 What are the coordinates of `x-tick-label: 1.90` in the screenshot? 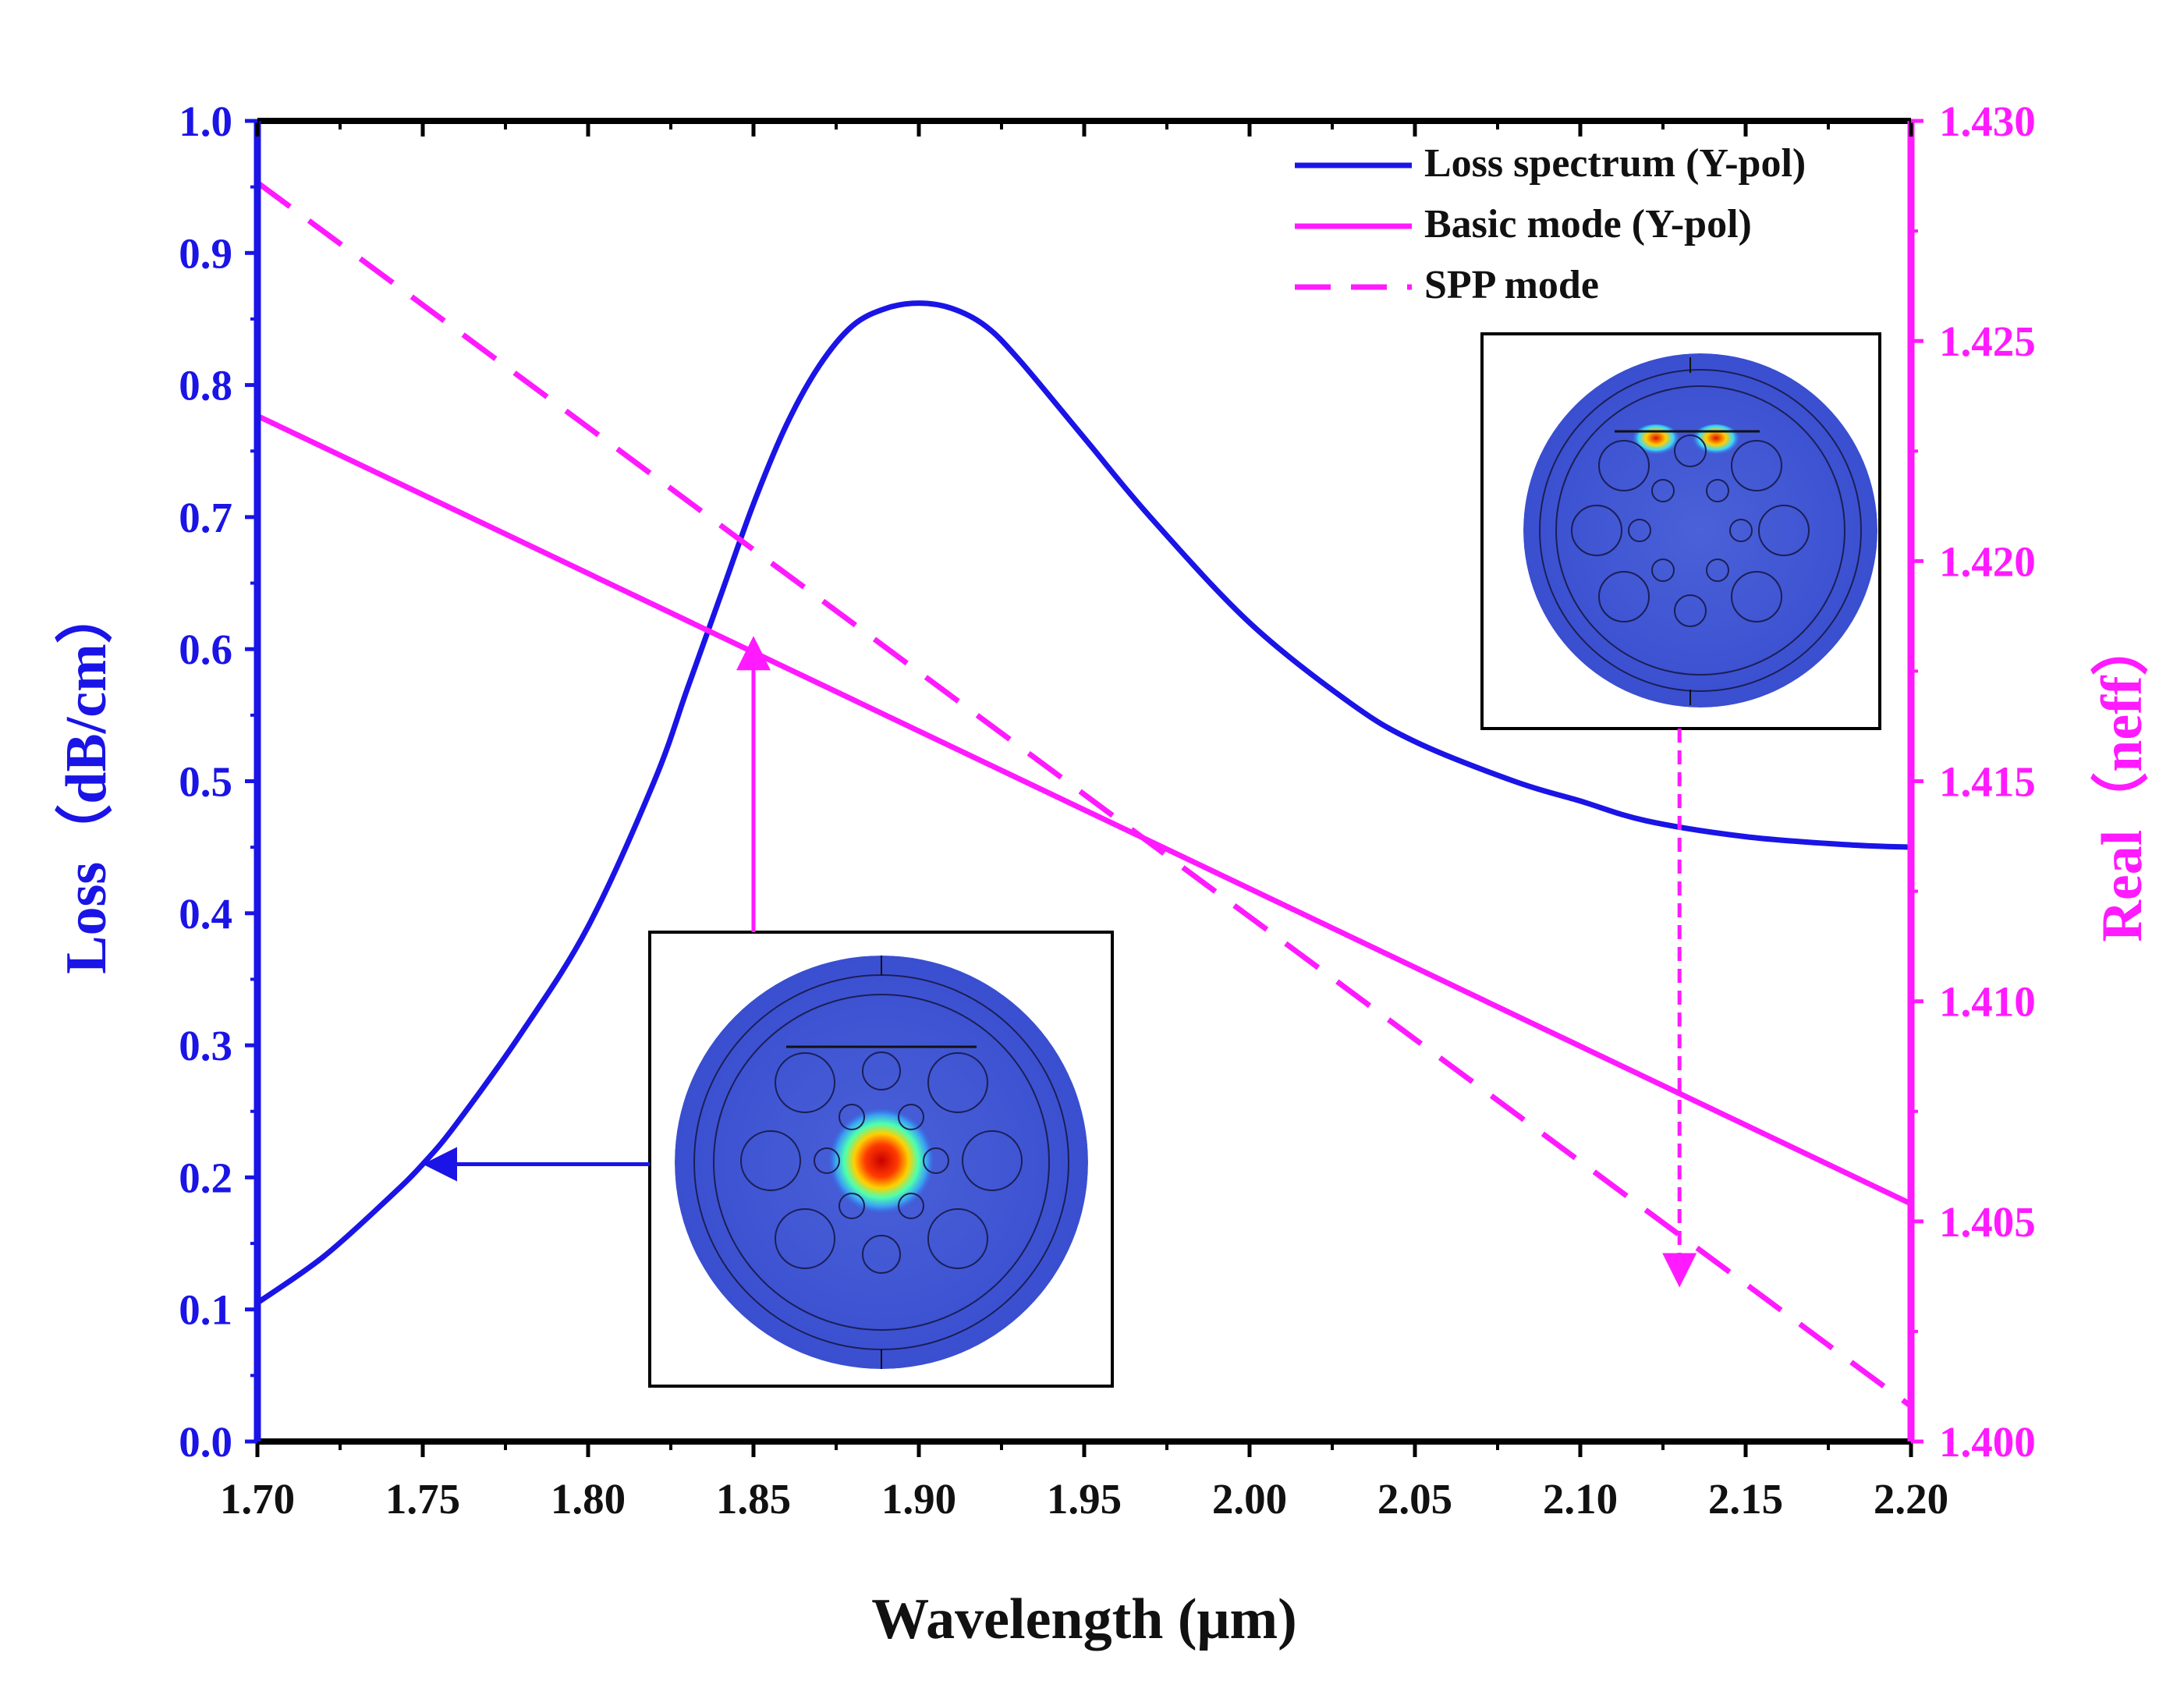 It's located at (919, 1499).